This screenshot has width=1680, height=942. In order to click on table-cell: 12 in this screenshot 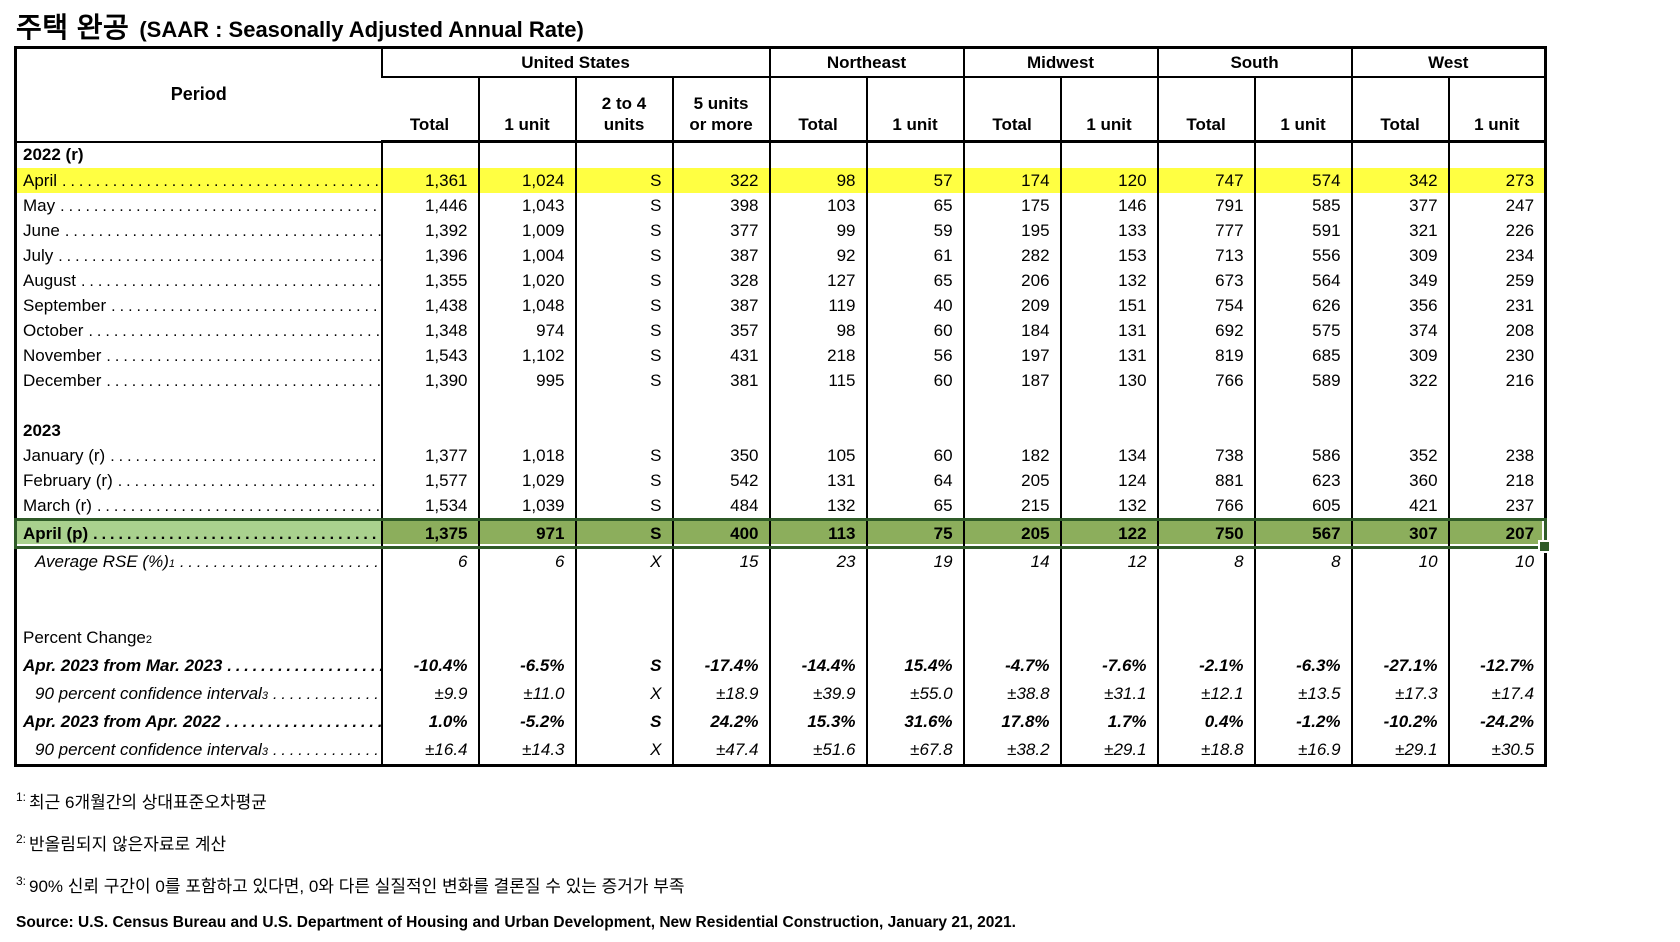, I will do `click(1108, 560)`.